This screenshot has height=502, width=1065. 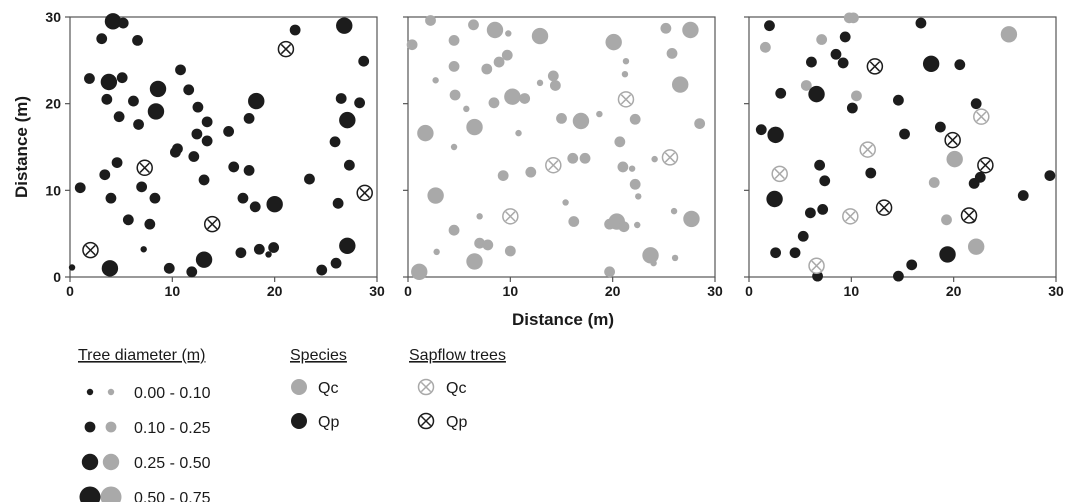 What do you see at coordinates (315, 405) in the screenshot?
I see `legend-species: Qc Qp` at bounding box center [315, 405].